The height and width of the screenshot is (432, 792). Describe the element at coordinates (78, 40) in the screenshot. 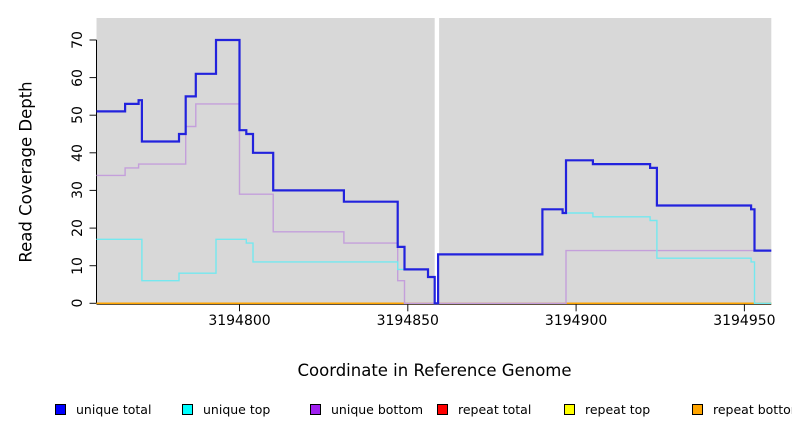

I see `y-tick-label: 70` at that location.